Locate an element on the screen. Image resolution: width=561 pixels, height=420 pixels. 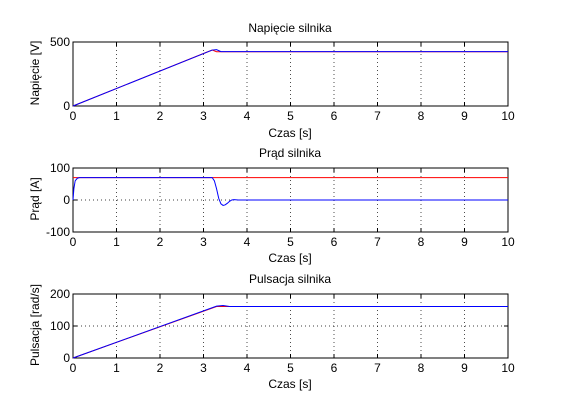
xtick-label-voltage: 7 is located at coordinates (377, 116).